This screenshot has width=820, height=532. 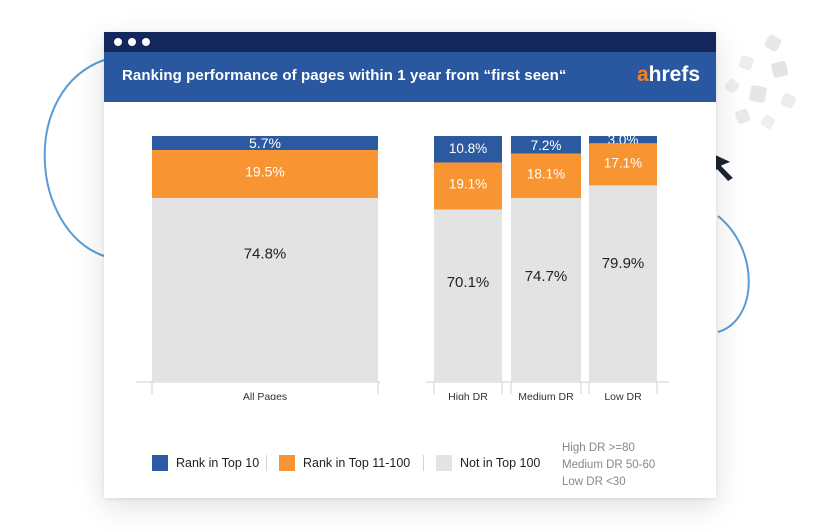 I want to click on bar-value-label: 19.5%, so click(x=265, y=172).